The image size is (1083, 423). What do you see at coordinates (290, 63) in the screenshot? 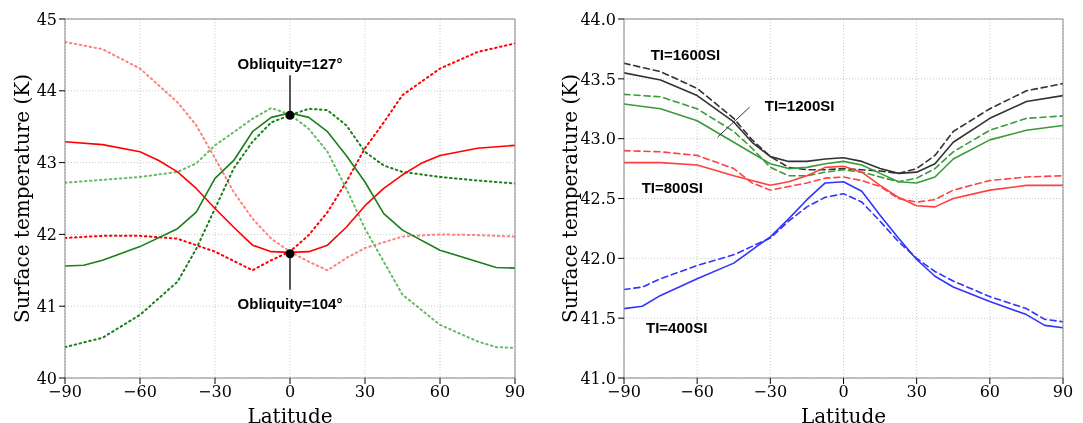
I see `annotation: Obliquity=127°` at bounding box center [290, 63].